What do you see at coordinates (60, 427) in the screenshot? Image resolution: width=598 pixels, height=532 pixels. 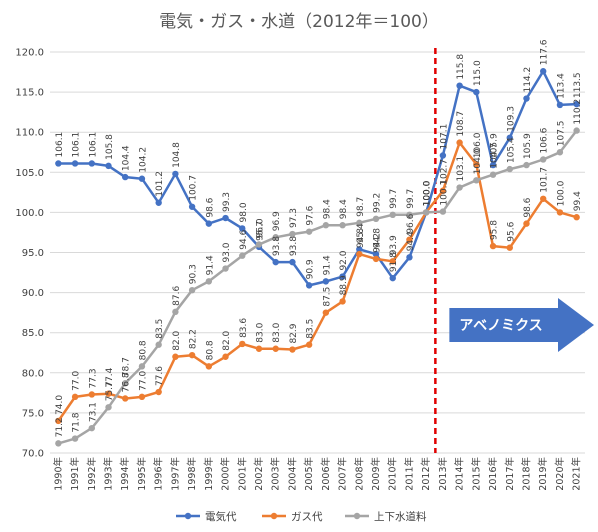 I see `data-label: 71.2` at bounding box center [60, 427].